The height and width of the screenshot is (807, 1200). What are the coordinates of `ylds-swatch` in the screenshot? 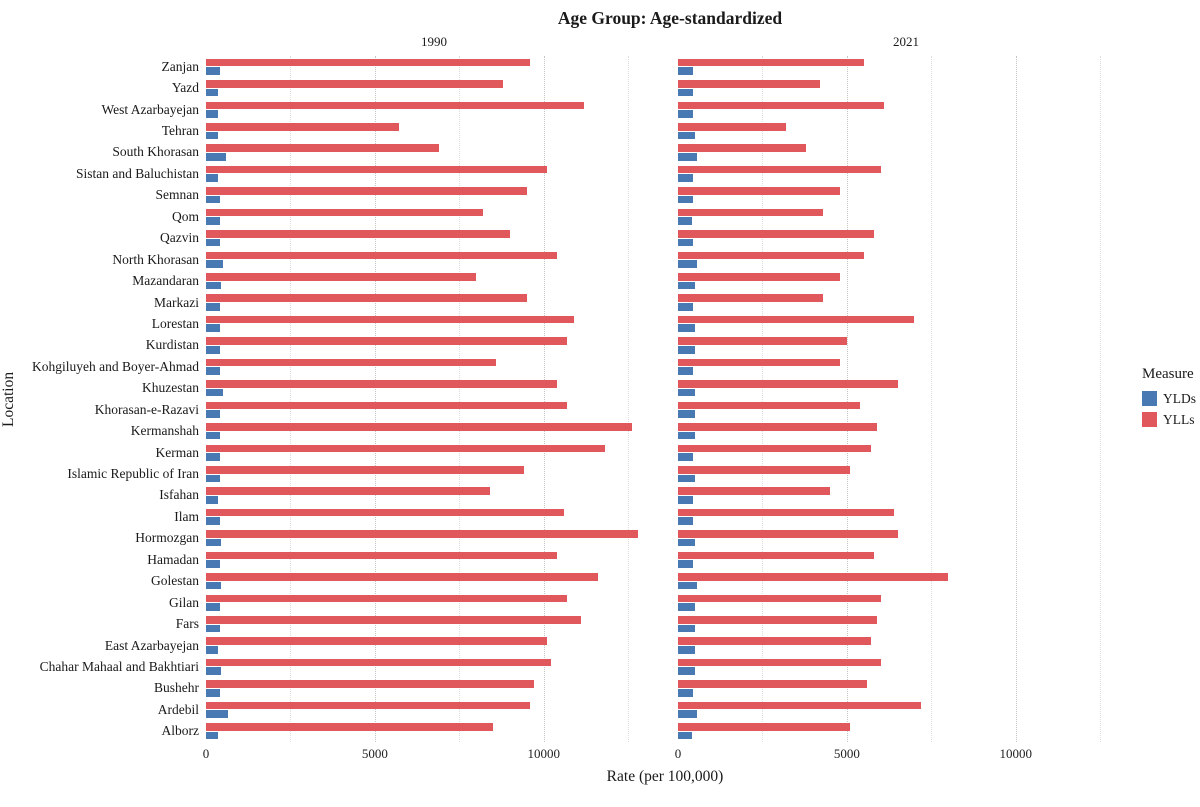 It's located at (1149, 398).